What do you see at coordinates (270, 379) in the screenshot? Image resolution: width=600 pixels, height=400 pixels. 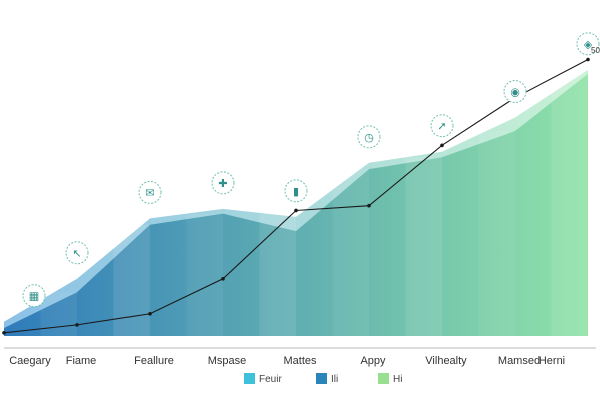 I see `legend-label: Feuir` at bounding box center [270, 379].